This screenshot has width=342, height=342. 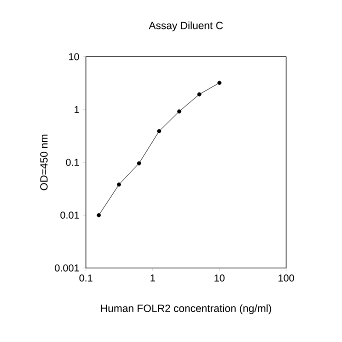 I want to click on chart-title: Assay Diluent C, so click(x=185, y=27).